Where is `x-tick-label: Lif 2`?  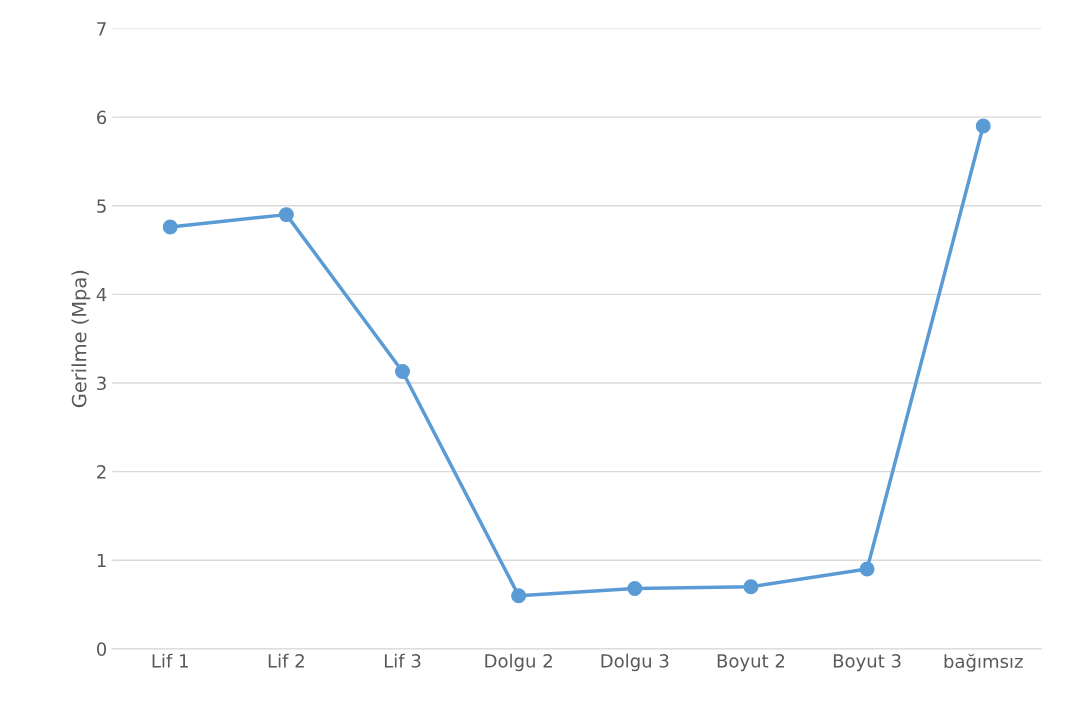
x-tick-label: Lif 2 is located at coordinates (286, 660).